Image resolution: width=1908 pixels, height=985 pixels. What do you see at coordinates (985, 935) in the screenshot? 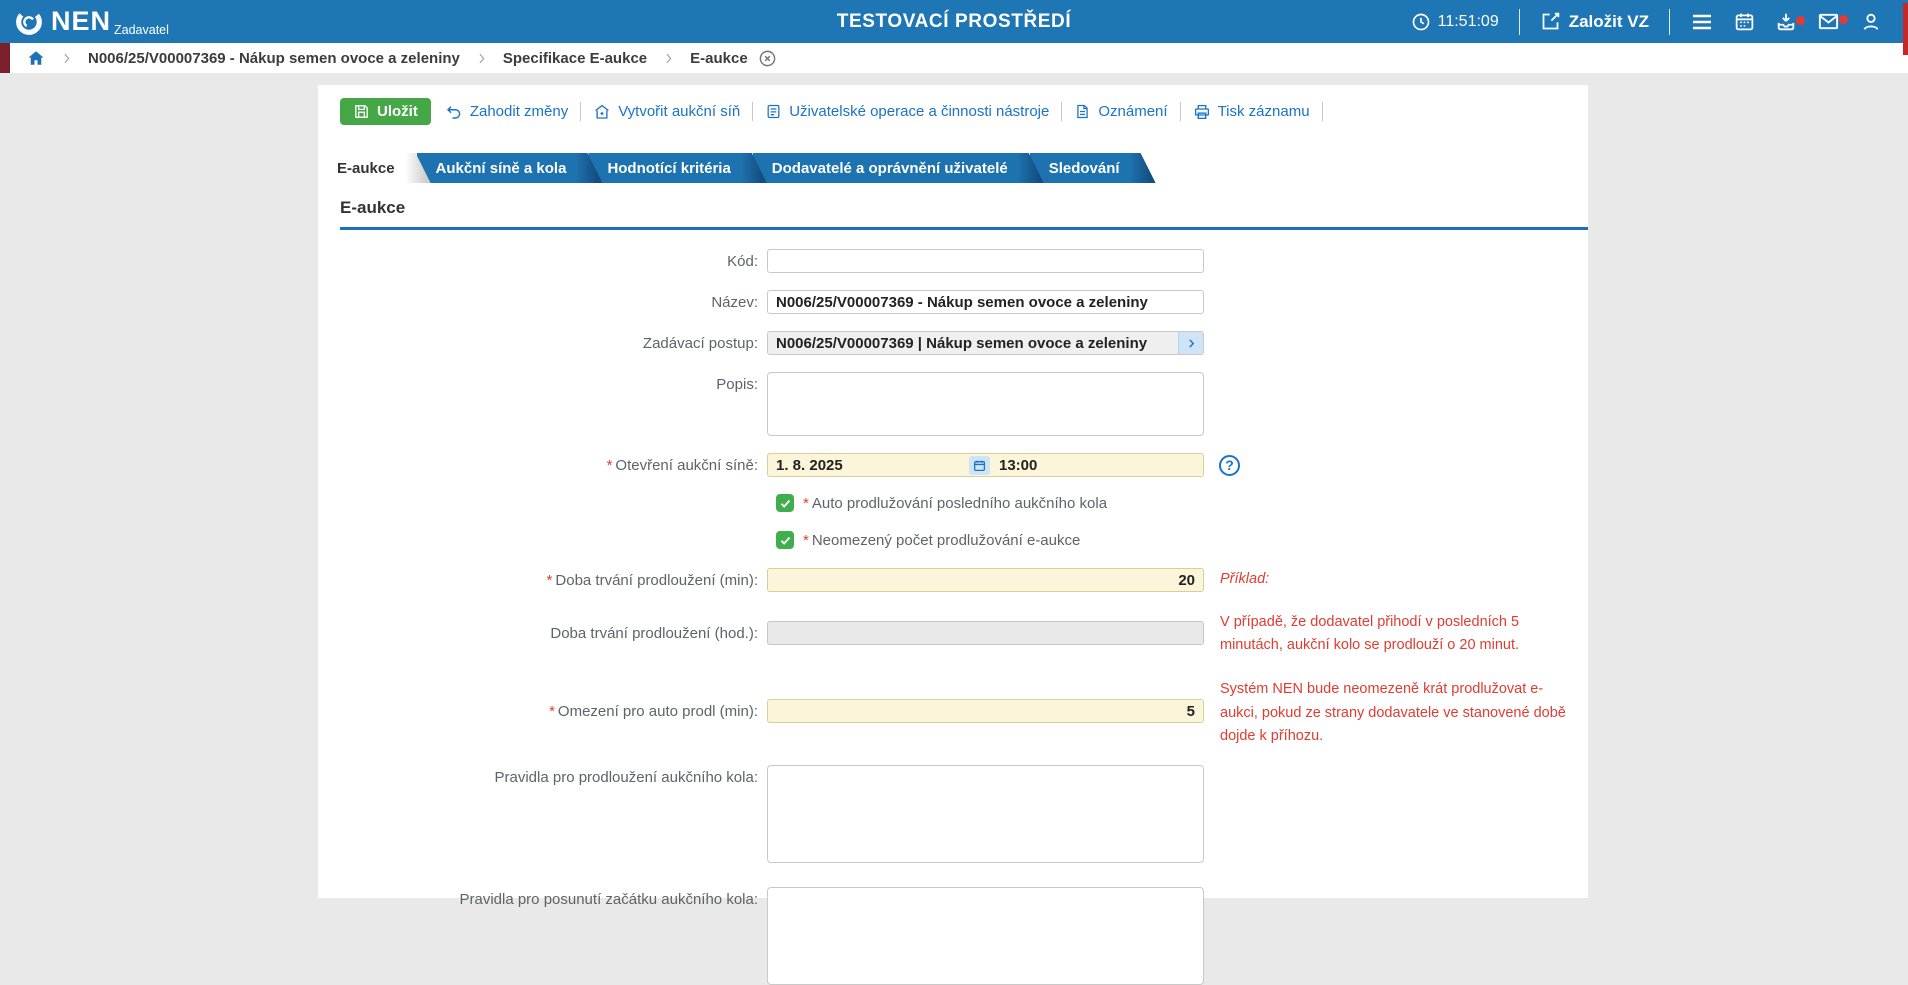
I see `pravidla-posunuti-textarea` at bounding box center [985, 935].